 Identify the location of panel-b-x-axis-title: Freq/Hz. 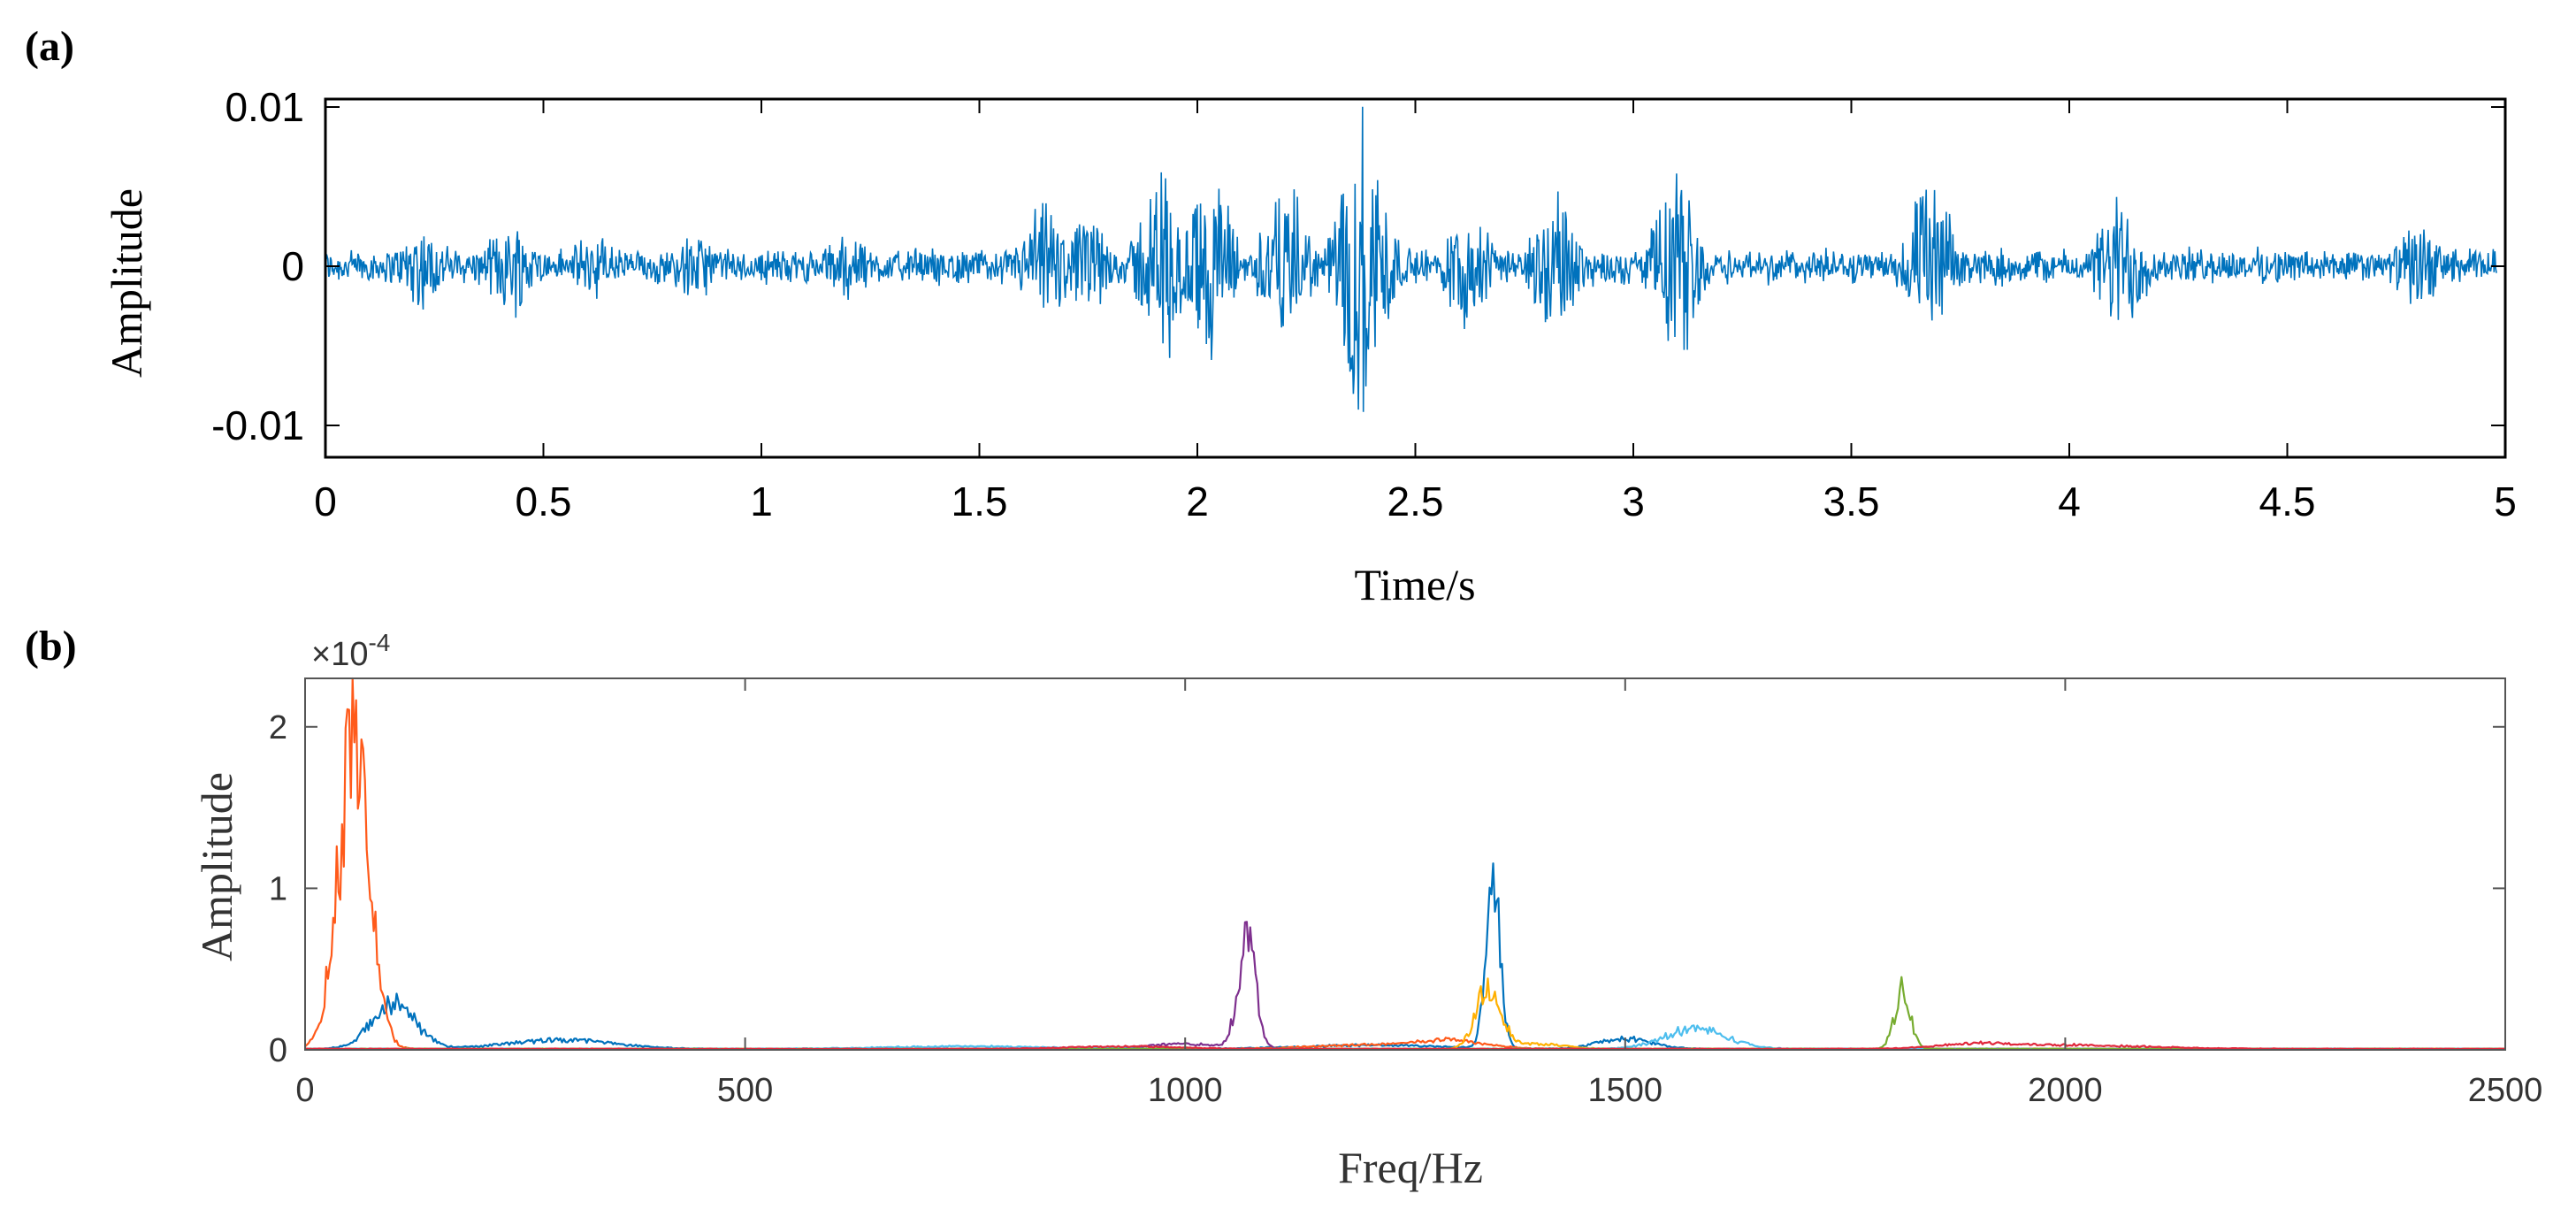
(1410, 1167).